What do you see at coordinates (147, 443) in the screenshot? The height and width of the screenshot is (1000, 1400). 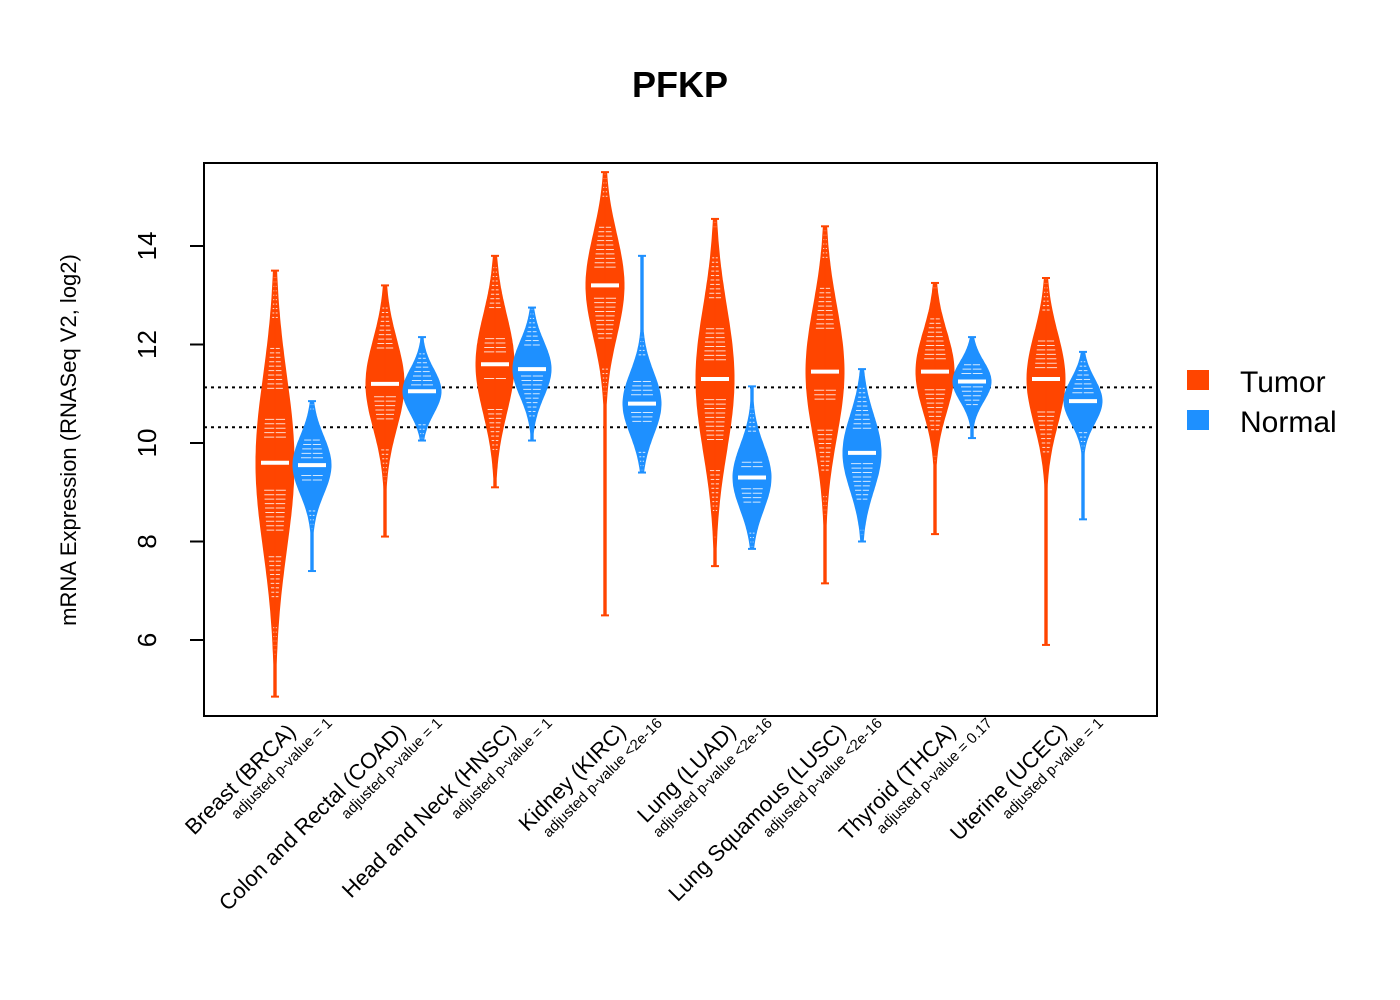 I see `y-tick-label: 10` at bounding box center [147, 443].